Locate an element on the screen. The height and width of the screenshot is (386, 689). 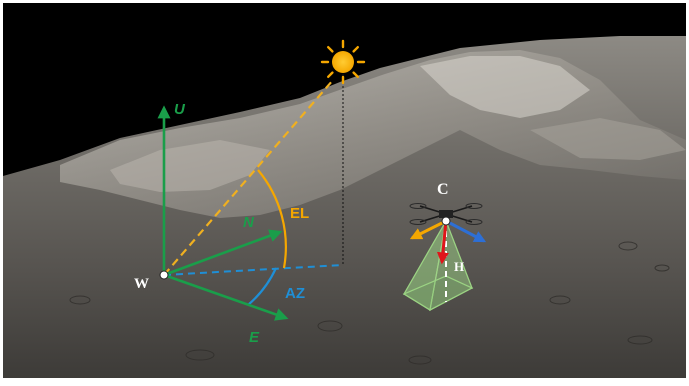
north-axis-label: N is located at coordinates (249, 222).